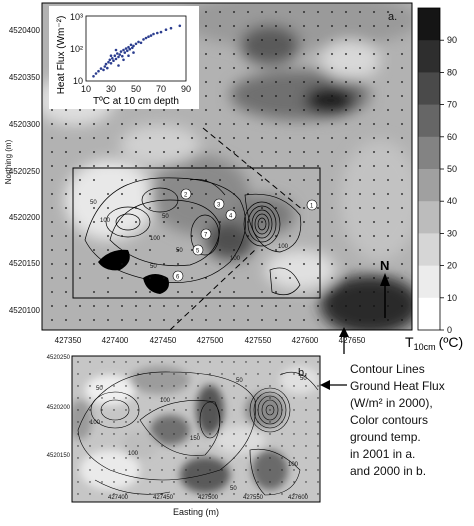  I want to click on b-x-tick-label: 427600, so click(298, 498).